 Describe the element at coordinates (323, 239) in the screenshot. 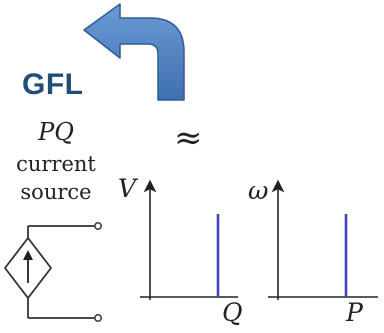

I see `wp-plot` at that location.